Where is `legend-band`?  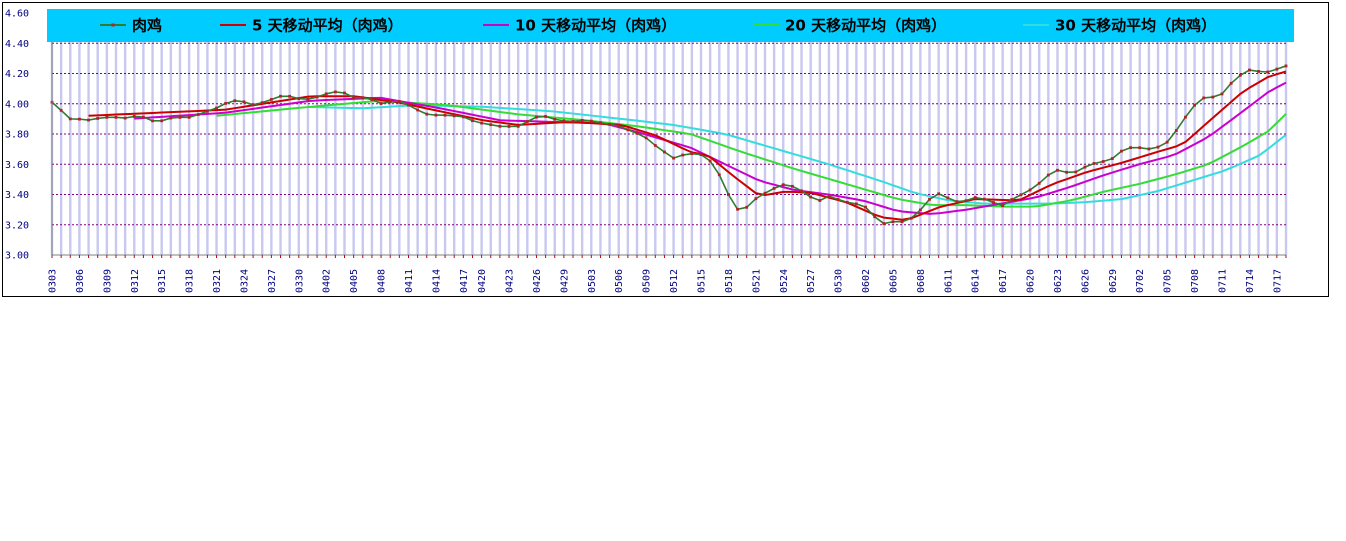 legend-band is located at coordinates (670, 25).